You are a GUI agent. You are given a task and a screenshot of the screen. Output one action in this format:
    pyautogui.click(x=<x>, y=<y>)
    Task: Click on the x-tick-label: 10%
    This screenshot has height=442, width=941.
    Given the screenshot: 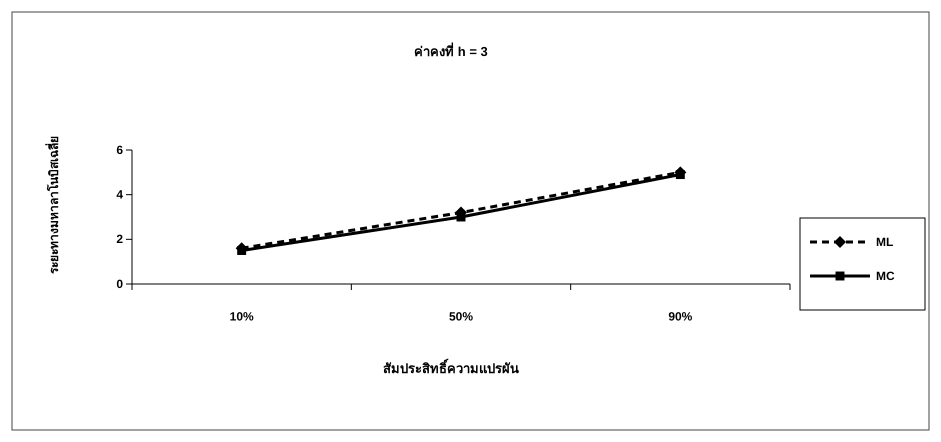 What is the action you would take?
    pyautogui.click(x=242, y=317)
    